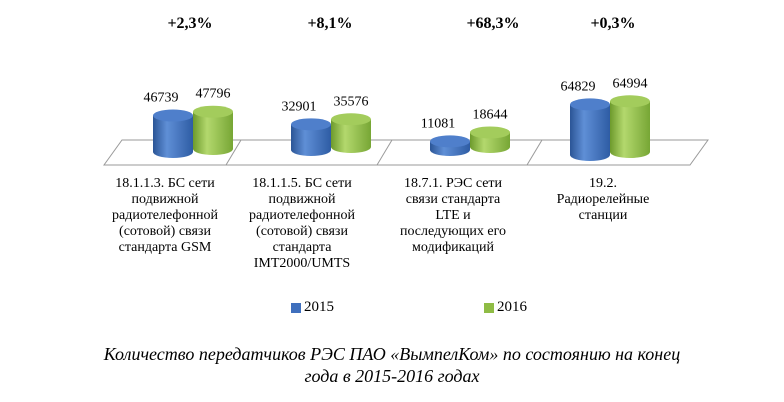 This screenshot has height=402, width=784. Describe the element at coordinates (438, 123) in the screenshot. I see `value-label-2015-3: 11081` at that location.